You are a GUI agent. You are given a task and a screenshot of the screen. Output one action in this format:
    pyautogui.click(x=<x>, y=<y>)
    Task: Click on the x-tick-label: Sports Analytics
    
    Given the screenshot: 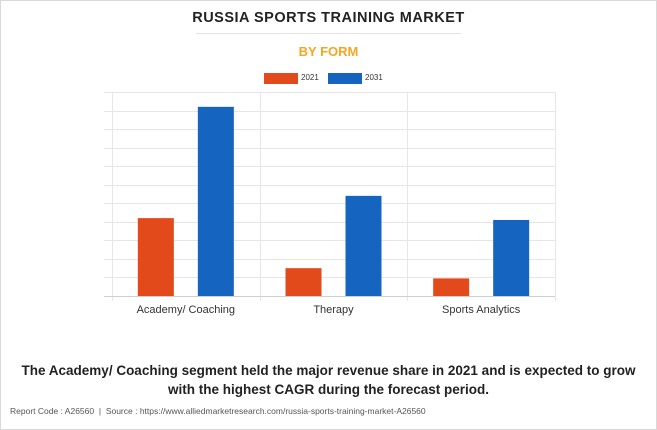 What is the action you would take?
    pyautogui.click(x=481, y=310)
    